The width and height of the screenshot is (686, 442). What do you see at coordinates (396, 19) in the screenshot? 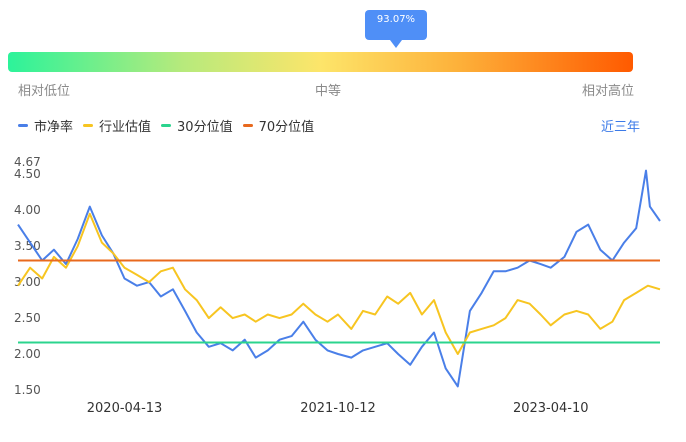
I see `percentile-tooltip-value: 93.07%` at bounding box center [396, 19].